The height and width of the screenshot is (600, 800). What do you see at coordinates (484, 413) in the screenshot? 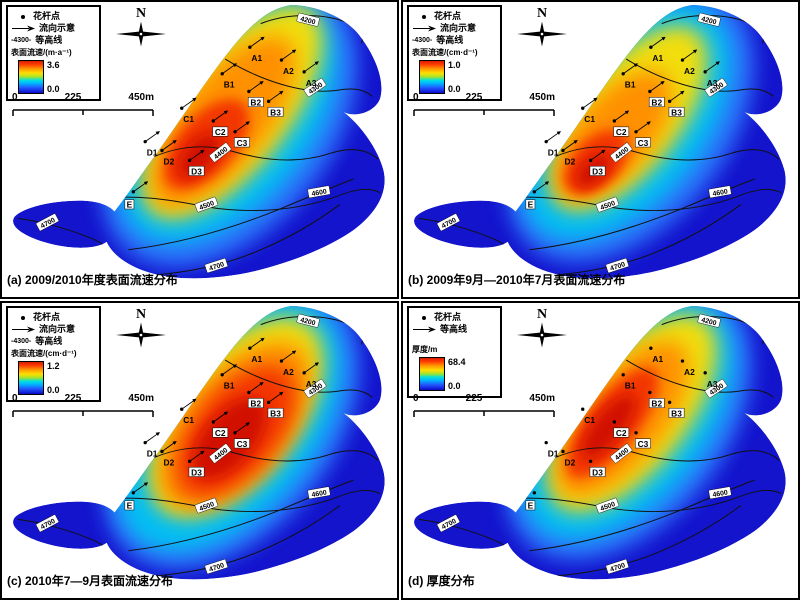
I see `scalebar-line` at bounding box center [484, 413].